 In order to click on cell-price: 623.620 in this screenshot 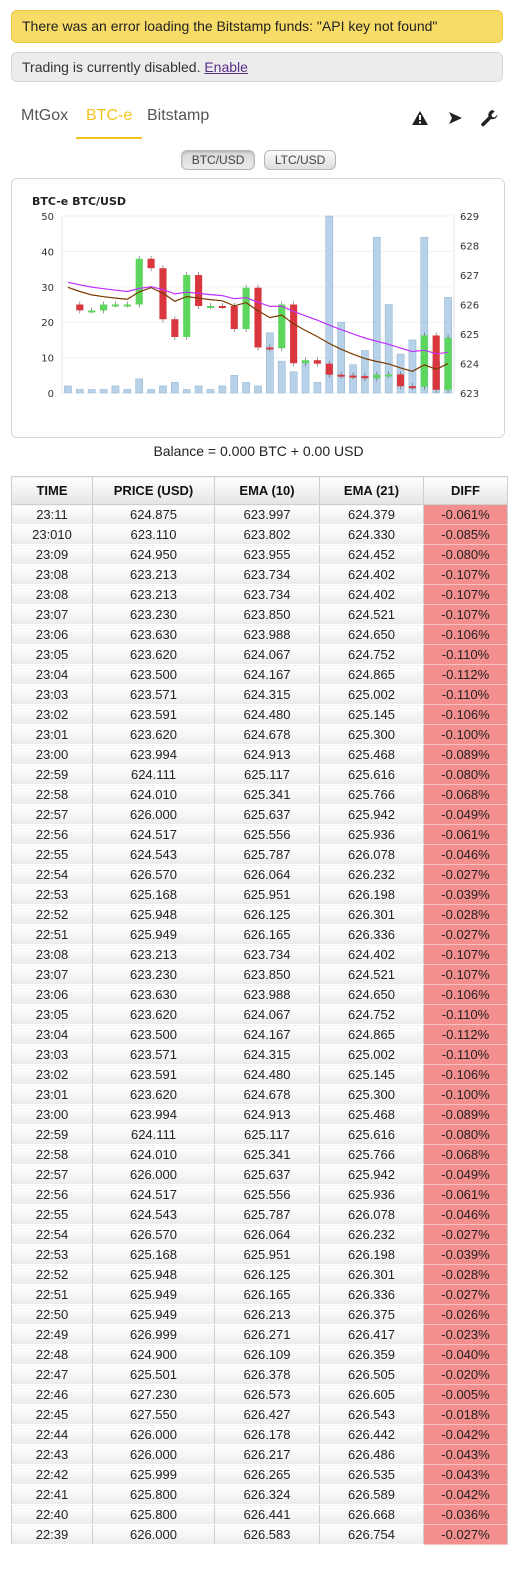, I will do `click(153, 734)`.